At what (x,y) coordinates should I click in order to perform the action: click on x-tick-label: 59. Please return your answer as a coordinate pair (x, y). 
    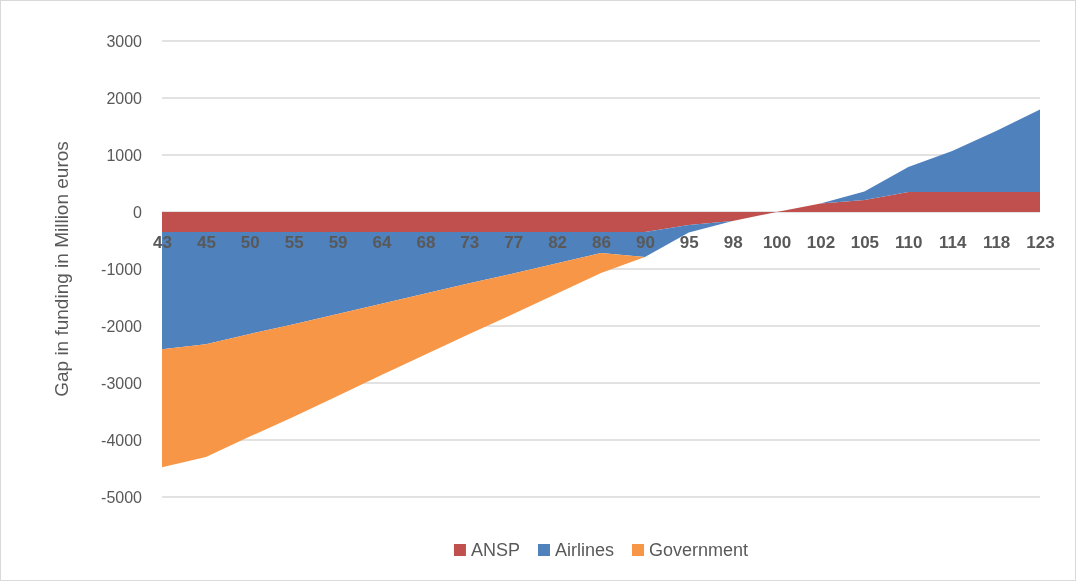
    Looking at the image, I should click on (338, 243).